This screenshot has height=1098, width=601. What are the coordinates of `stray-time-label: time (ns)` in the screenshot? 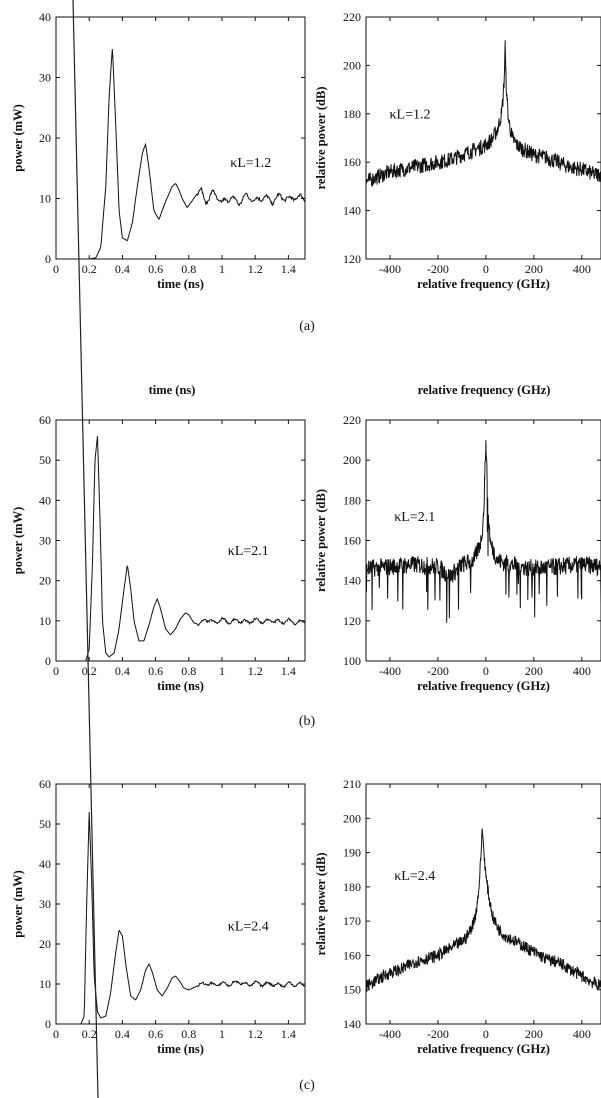 It's located at (172, 390).